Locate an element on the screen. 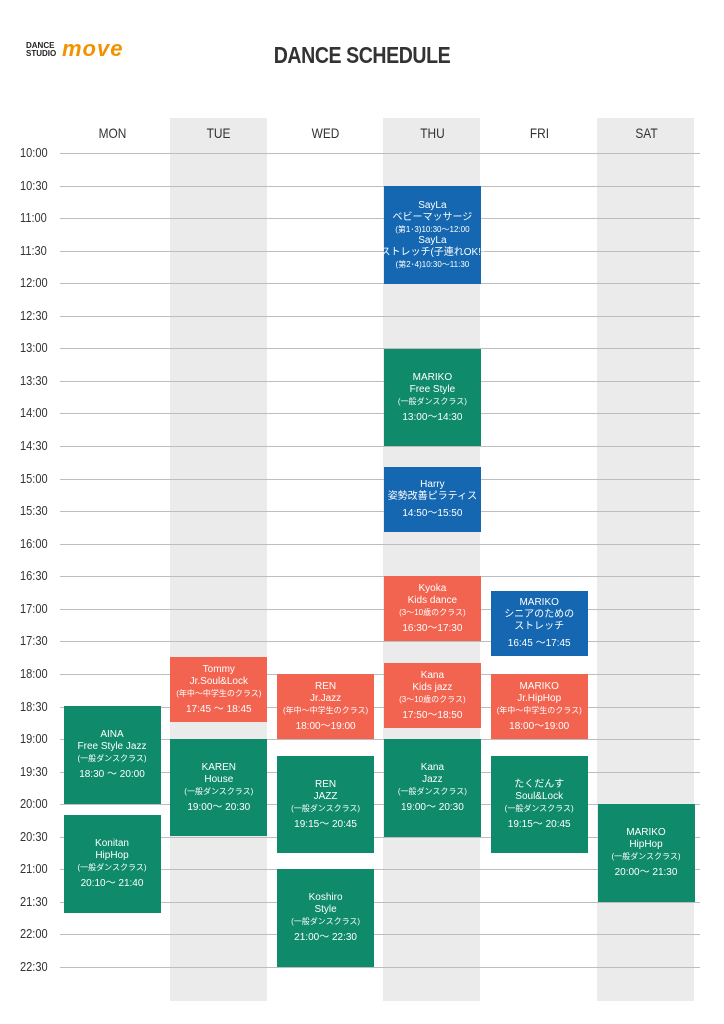 Image resolution: width=724 pixels, height=1024 pixels. time-label: 19:30 is located at coordinates (34, 771).